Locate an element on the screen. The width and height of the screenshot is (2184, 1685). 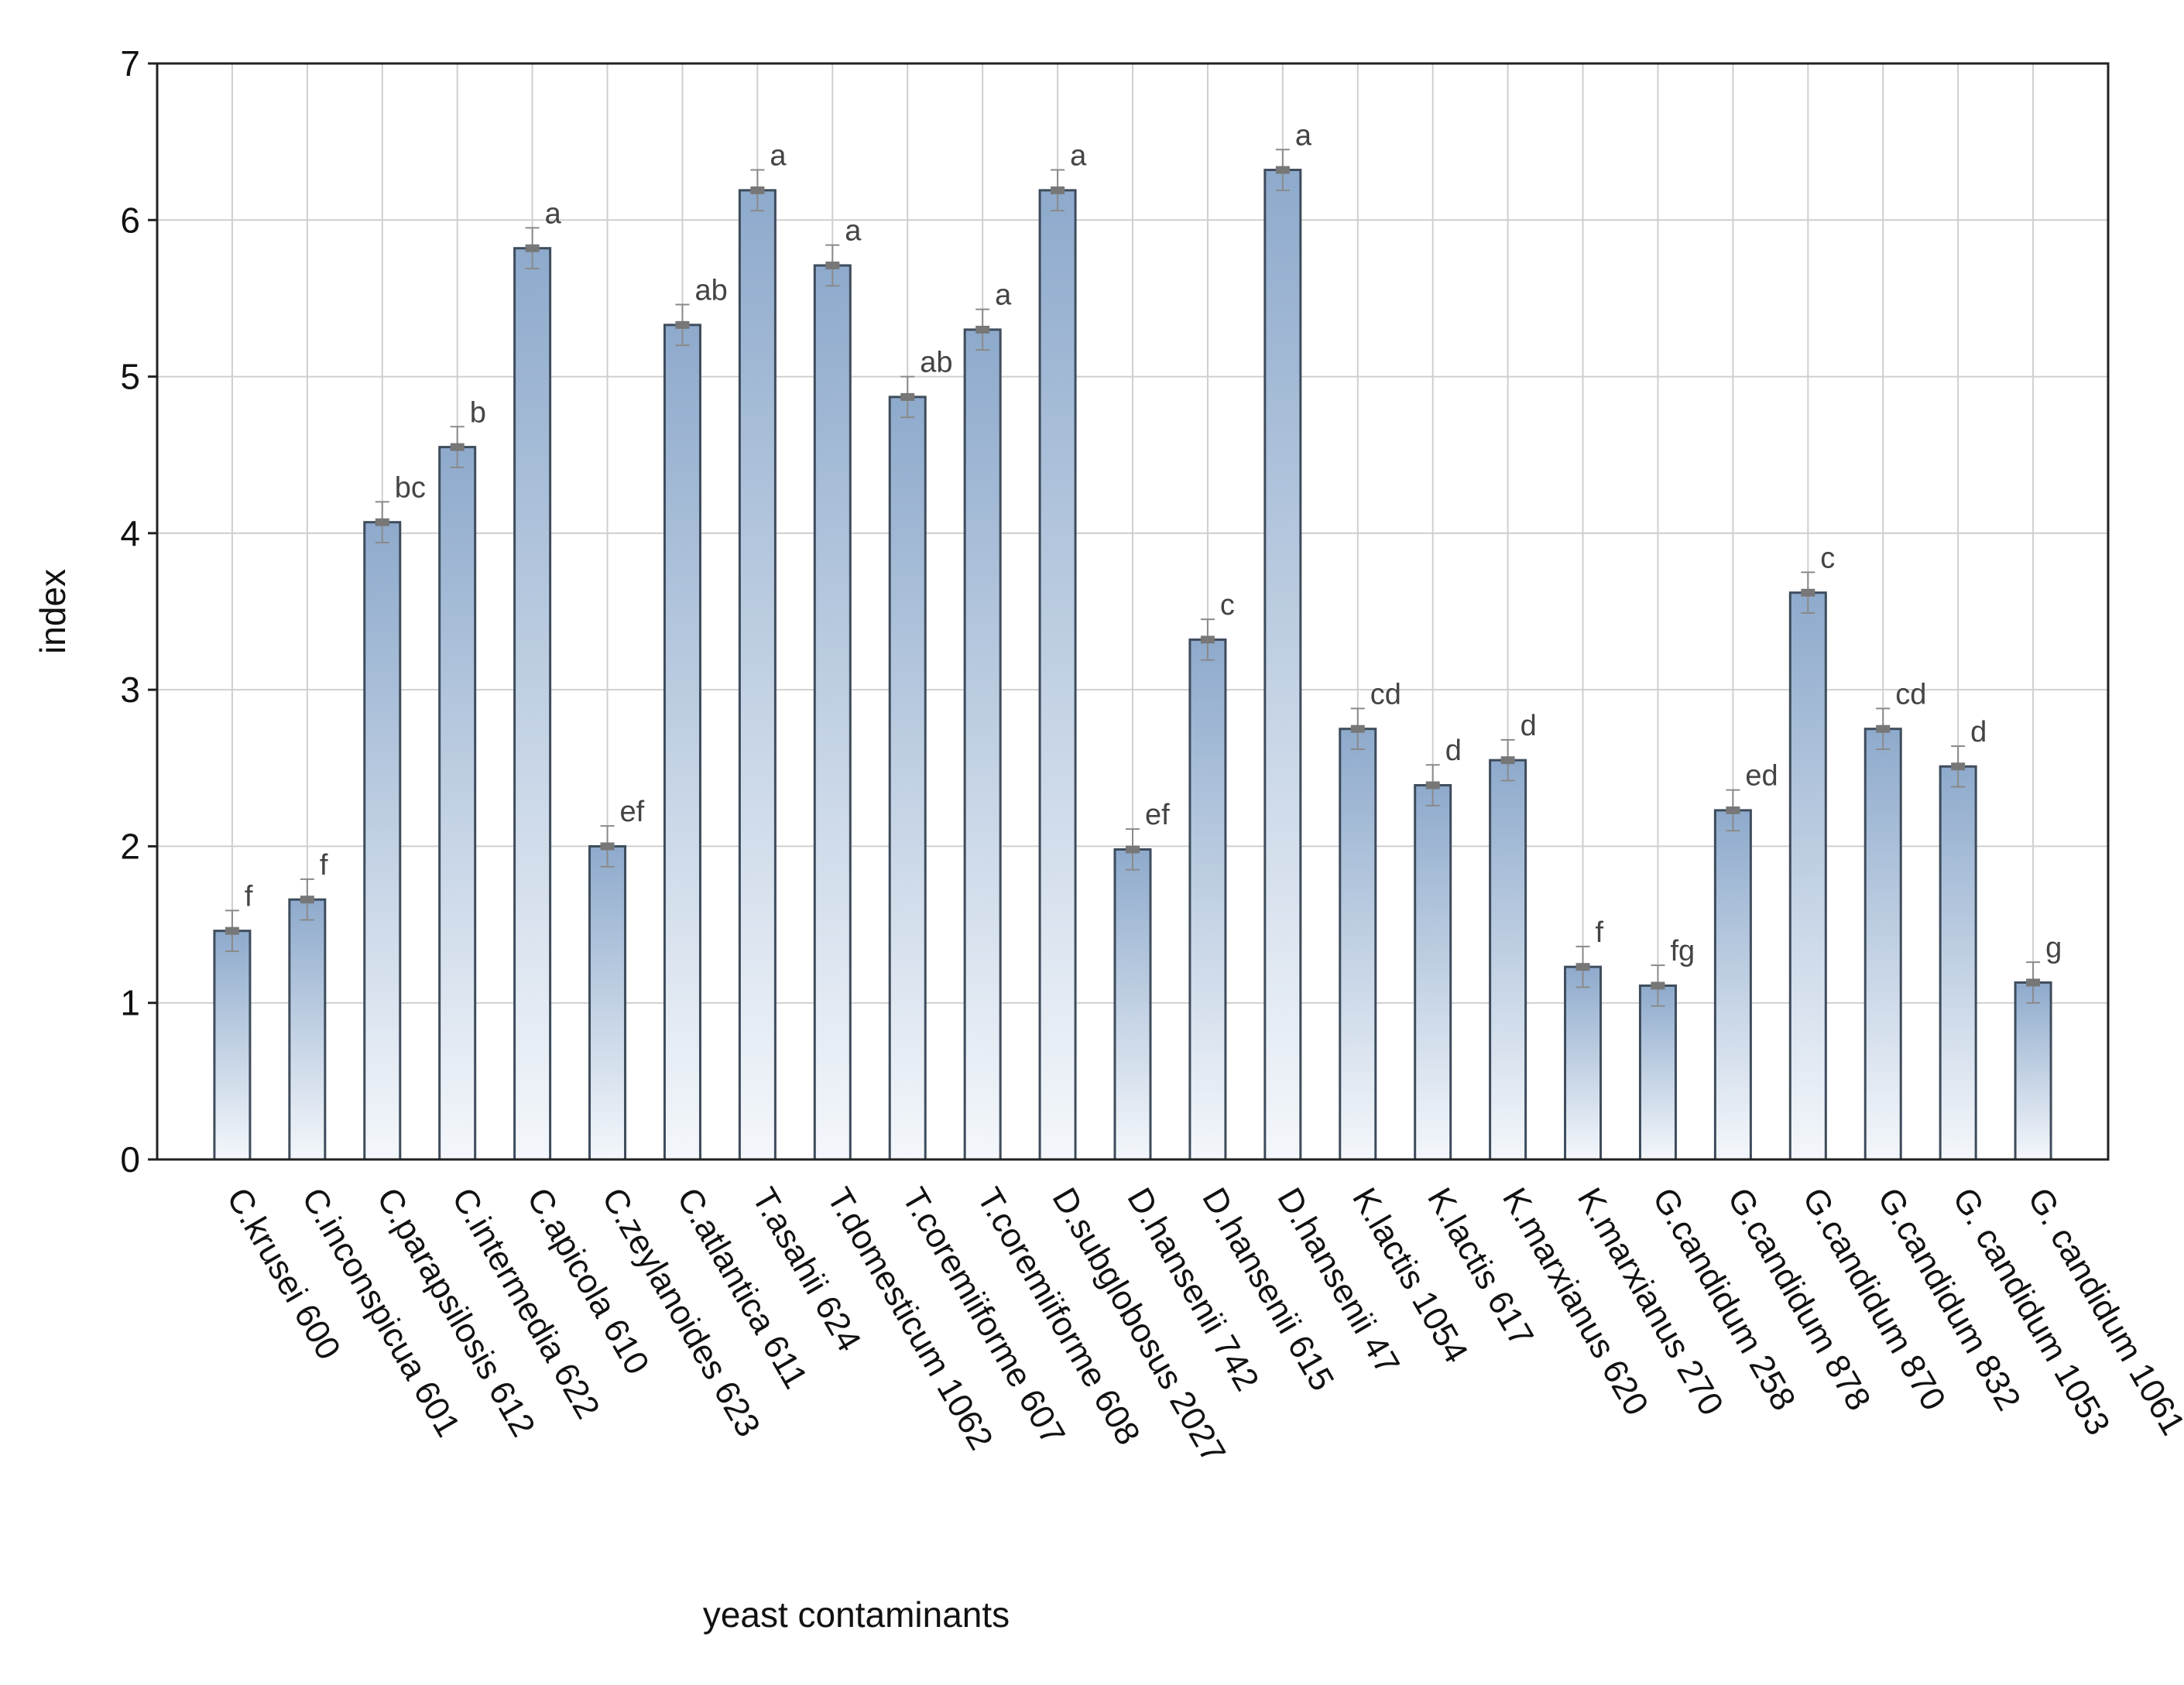
y-tick-label: 6 is located at coordinates (130, 220).